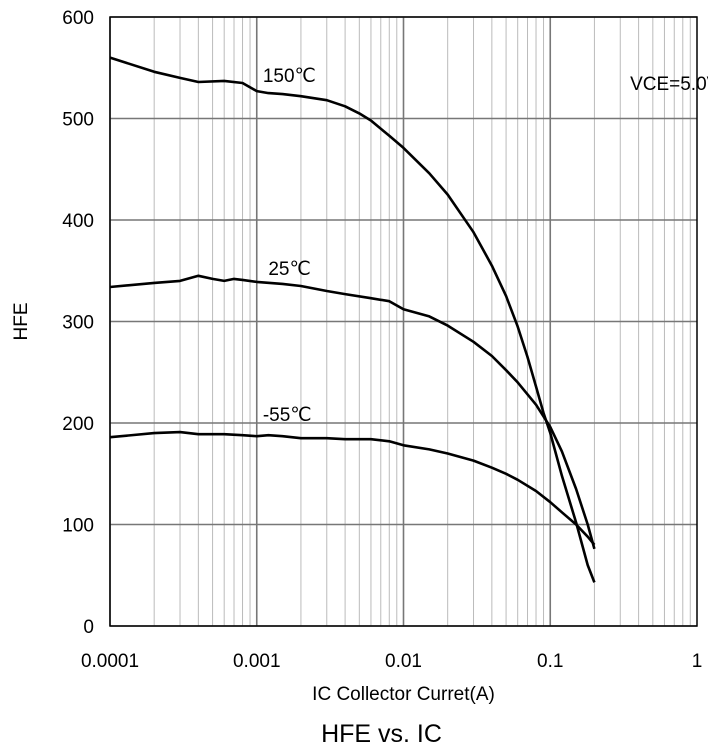 Image resolution: width=708 pixels, height=753 pixels. I want to click on x-axis-label: IC Collector Curret(A), so click(403, 694).